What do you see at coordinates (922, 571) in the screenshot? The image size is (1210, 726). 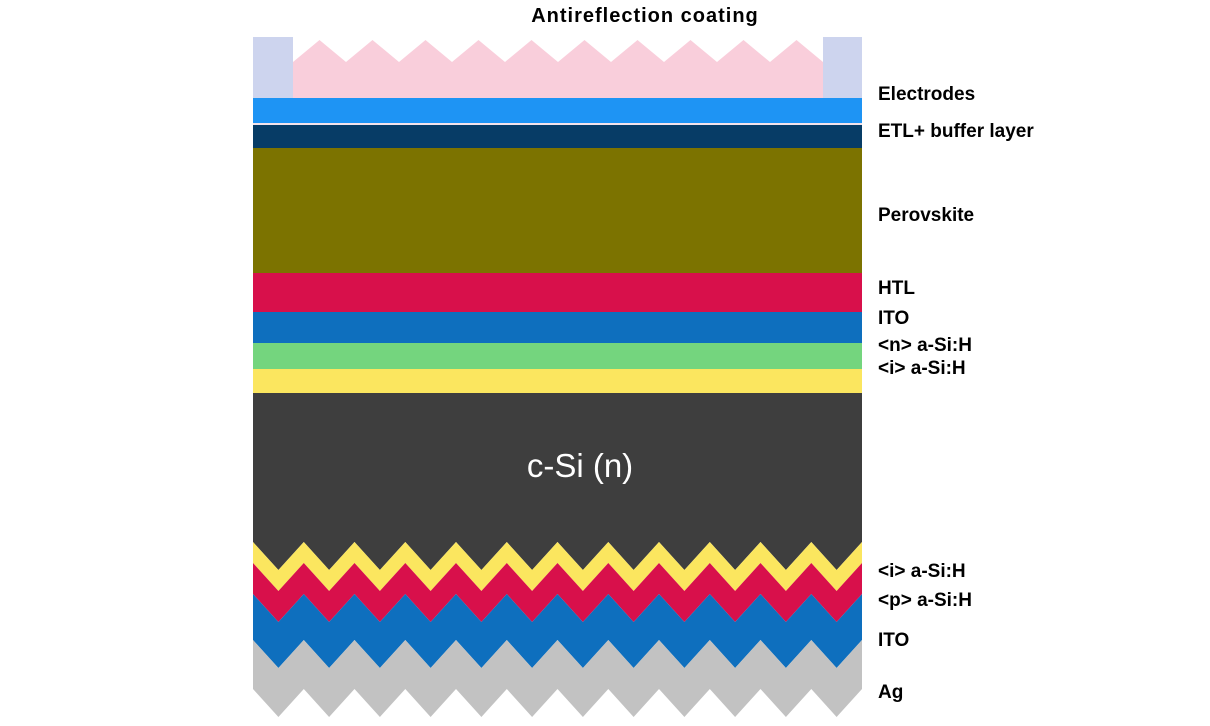 I see `label-i-asih-bottom: <i> a-Si:H` at bounding box center [922, 571].